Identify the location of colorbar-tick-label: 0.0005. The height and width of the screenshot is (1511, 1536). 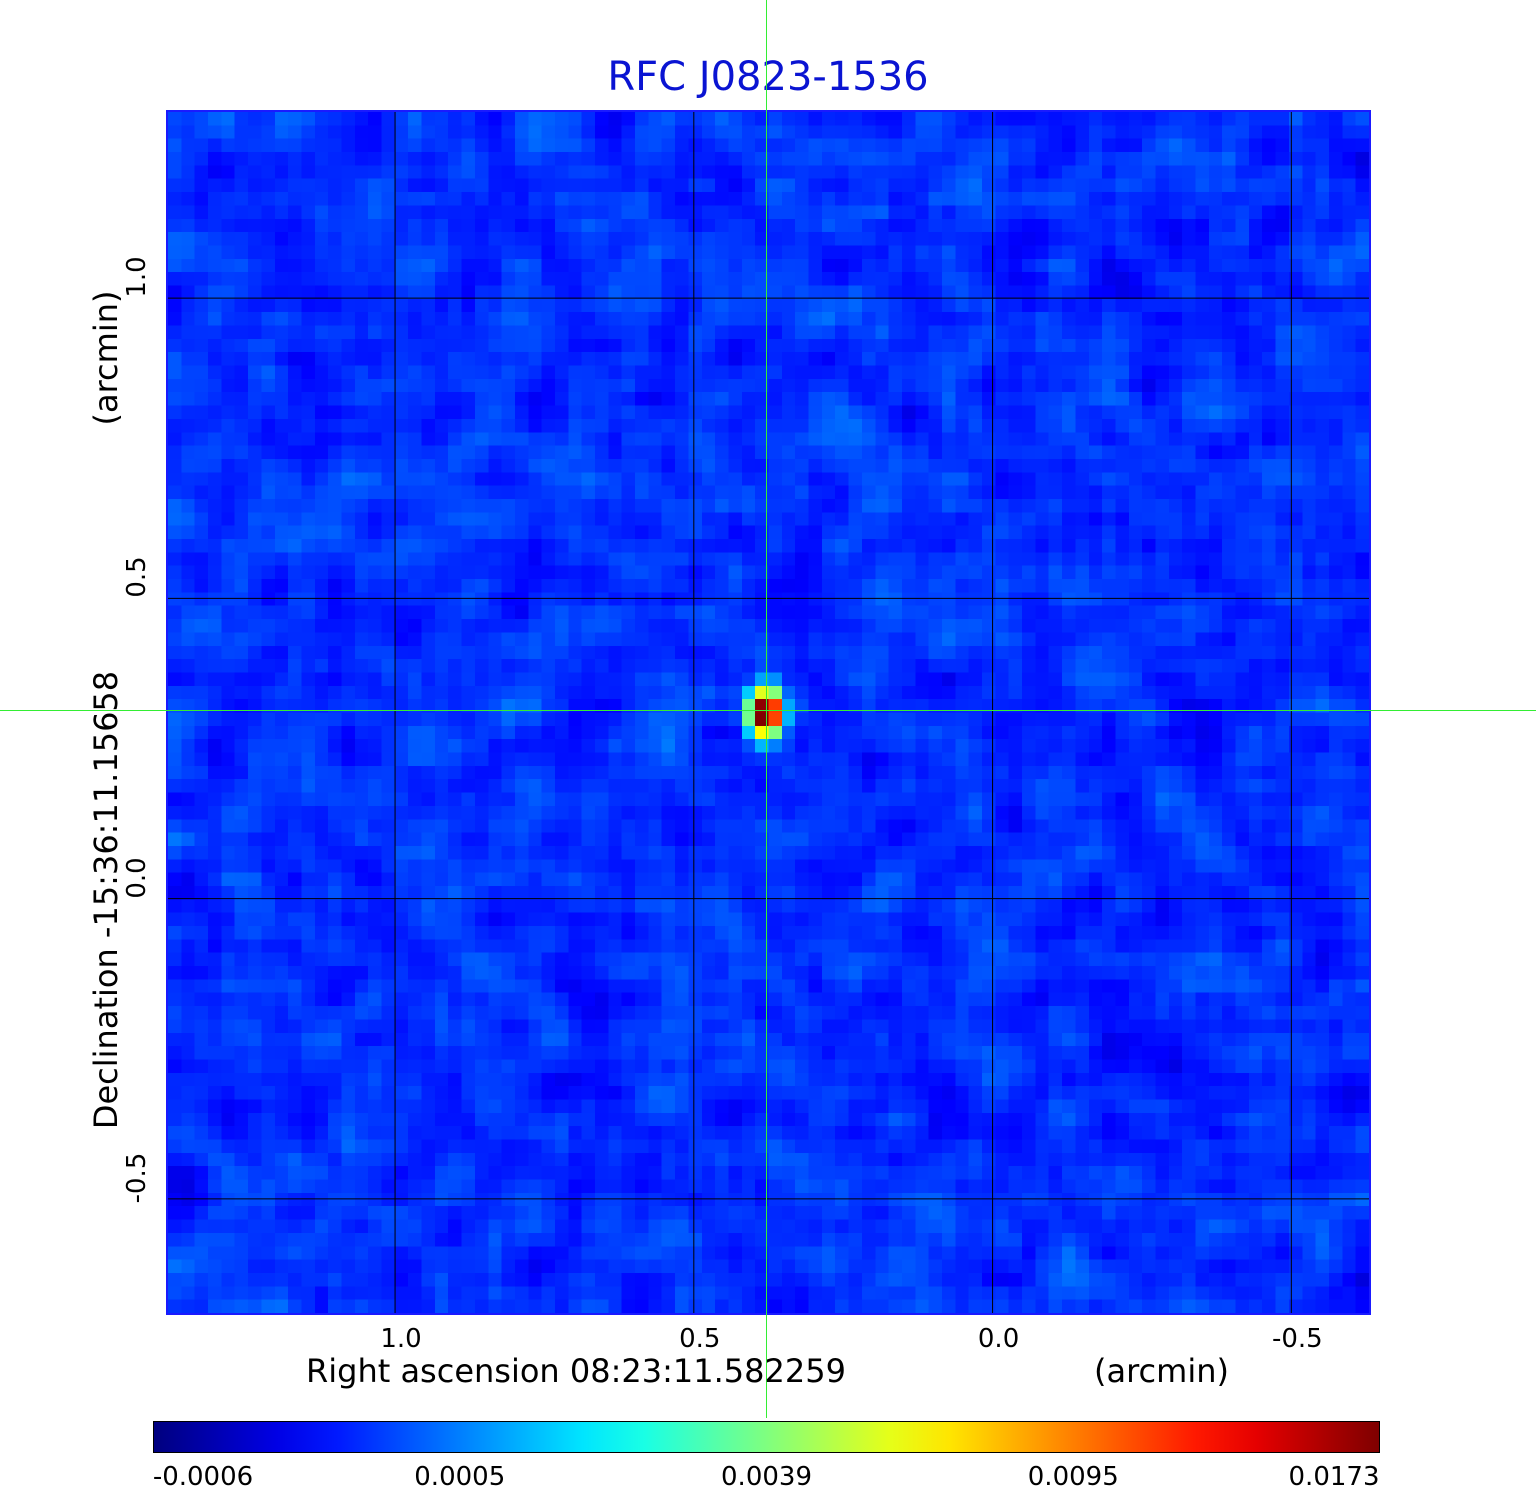
(460, 1477).